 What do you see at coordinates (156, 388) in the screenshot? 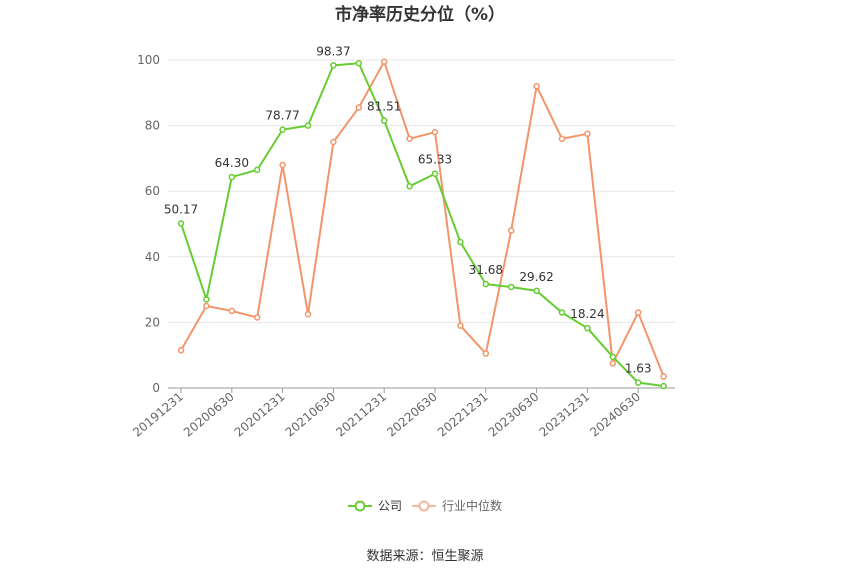
I see `y-tick-label: 0` at bounding box center [156, 388].